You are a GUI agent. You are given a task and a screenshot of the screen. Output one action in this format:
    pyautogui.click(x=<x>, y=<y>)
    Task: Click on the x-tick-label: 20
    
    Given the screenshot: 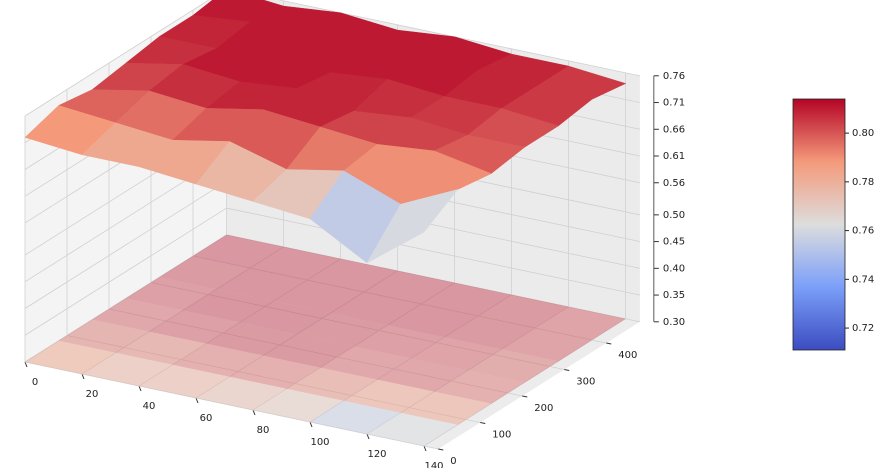 What is the action you would take?
    pyautogui.click(x=92, y=394)
    